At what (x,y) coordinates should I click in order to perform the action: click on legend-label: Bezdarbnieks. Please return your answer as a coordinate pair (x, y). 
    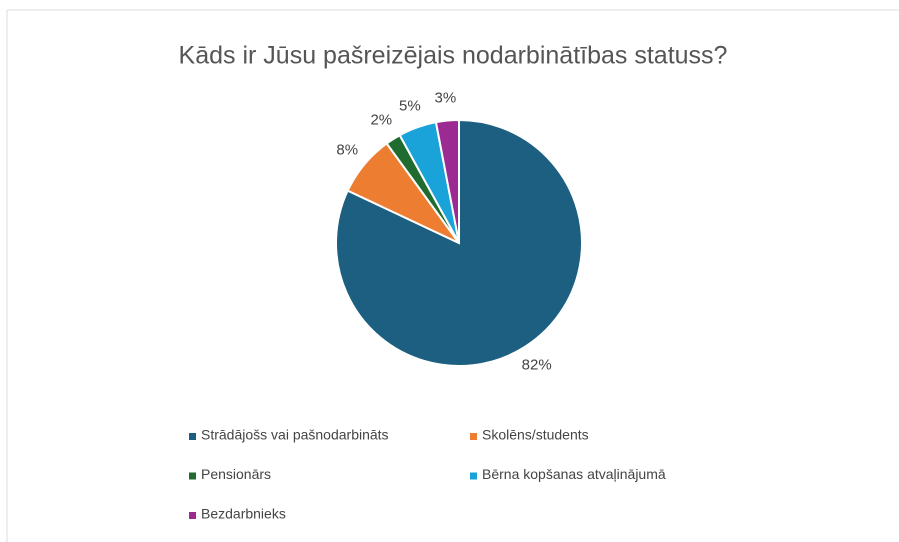
    Looking at the image, I should click on (243, 514).